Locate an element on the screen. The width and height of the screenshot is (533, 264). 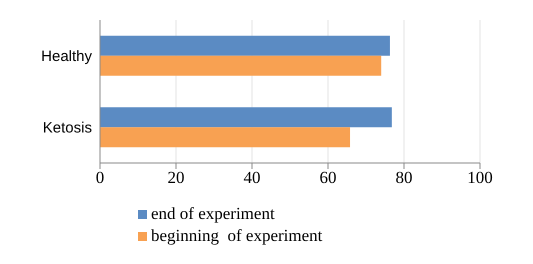
x-tick-label: 80 is located at coordinates (404, 178).